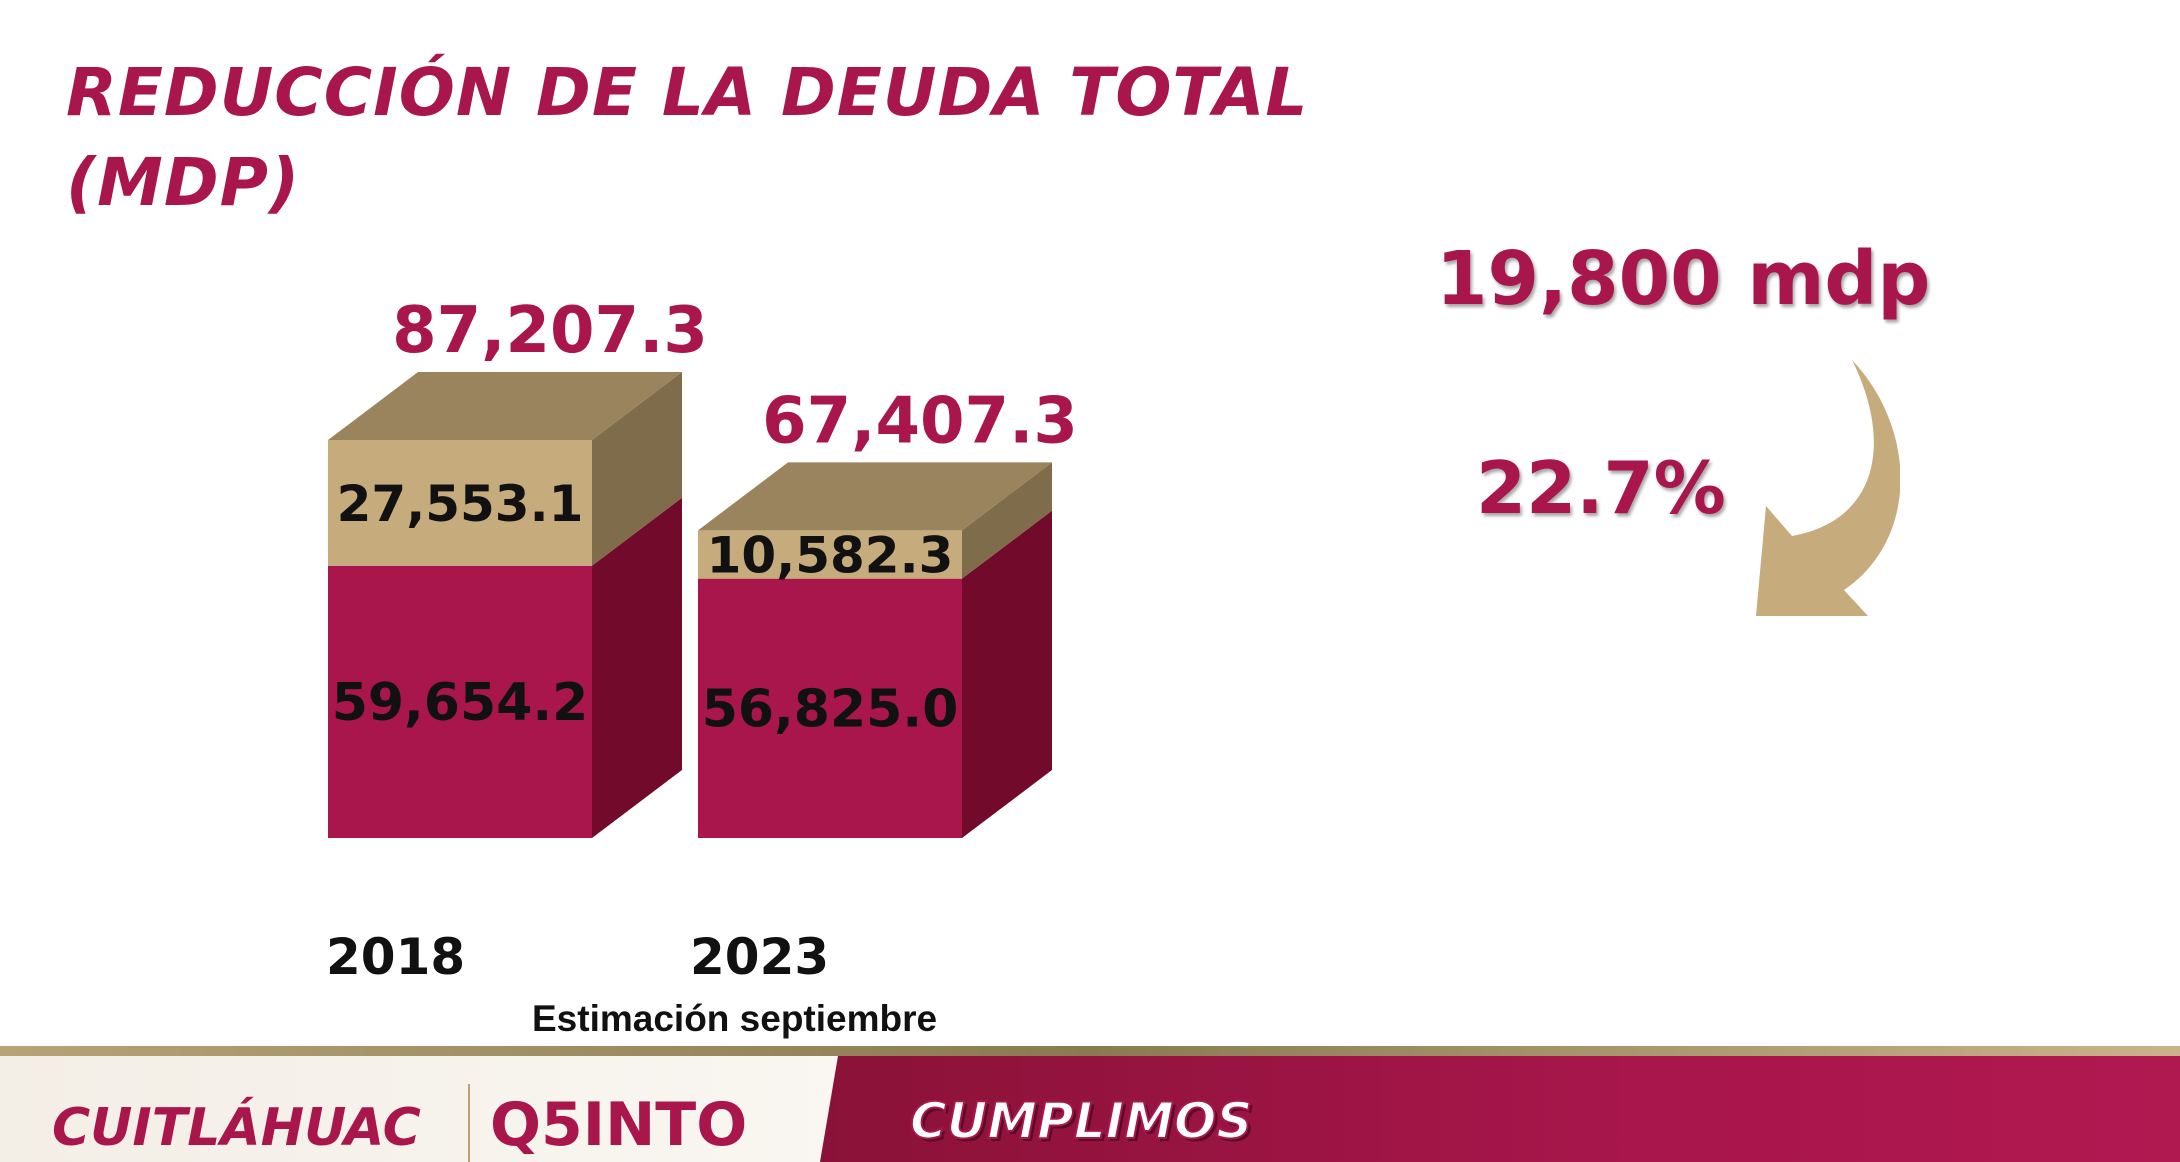 The image size is (2180, 1162). I want to click on segment-label-lower-2023: 56,825.0, so click(830, 709).